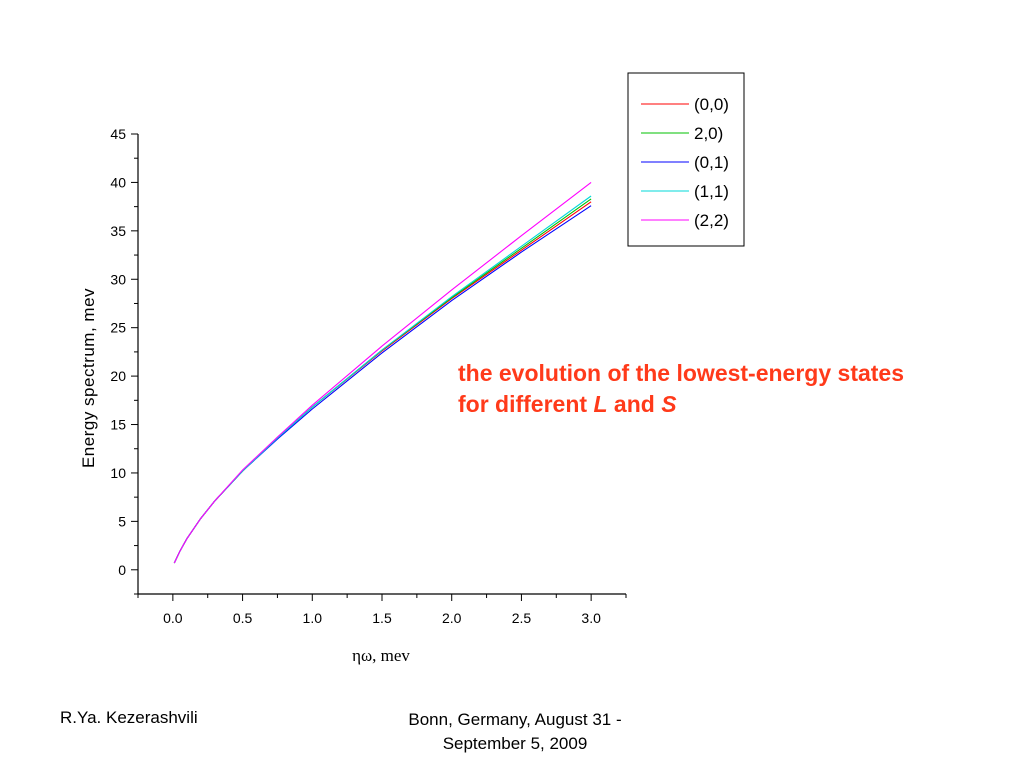  What do you see at coordinates (711, 162) in the screenshot?
I see `legend-label: (0,1)` at bounding box center [711, 162].